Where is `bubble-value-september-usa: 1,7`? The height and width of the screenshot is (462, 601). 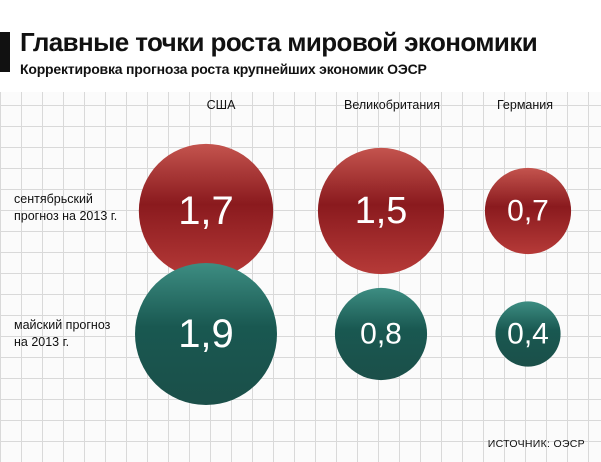 bubble-value-september-usa: 1,7 is located at coordinates (206, 211).